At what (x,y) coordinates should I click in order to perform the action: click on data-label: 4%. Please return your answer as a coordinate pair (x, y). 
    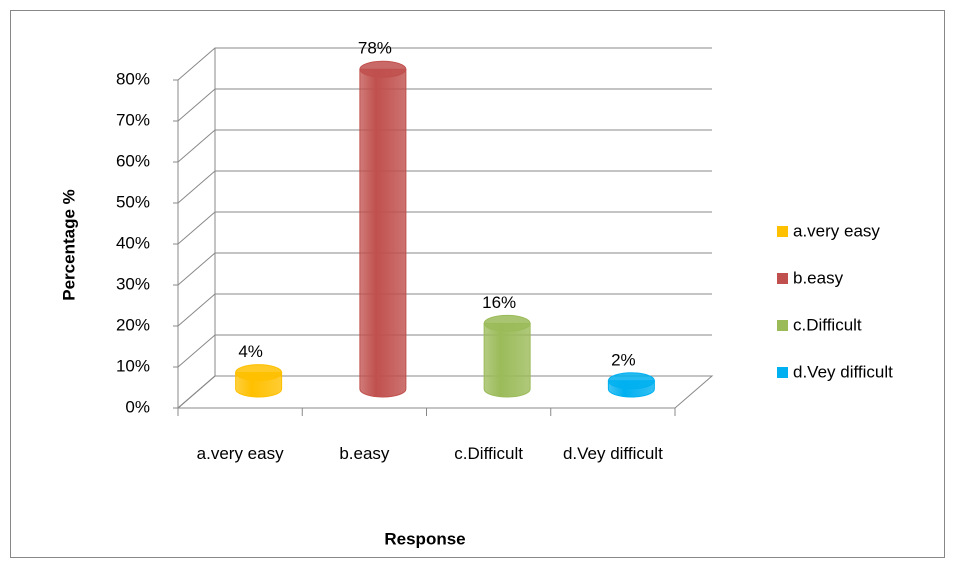
    Looking at the image, I should click on (250, 351).